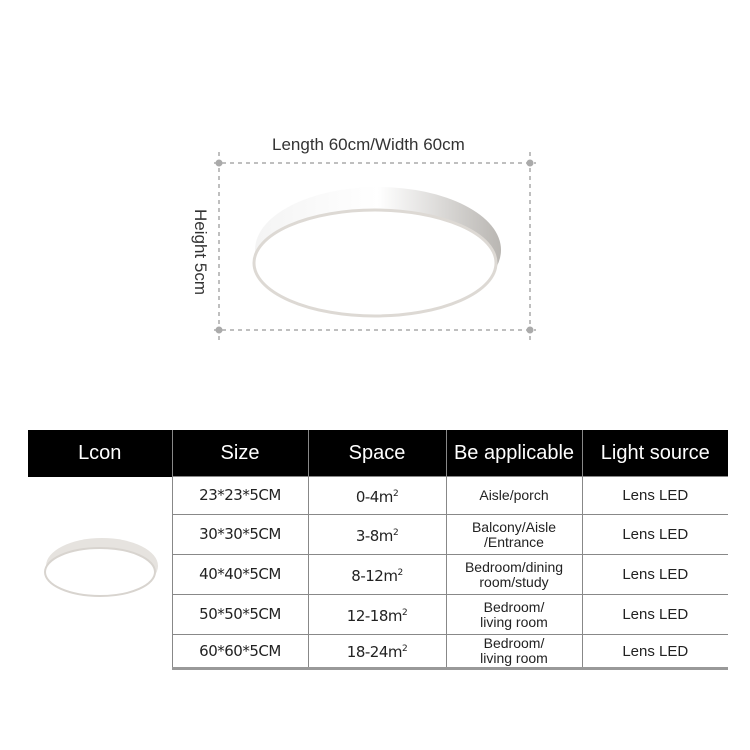 This screenshot has height=750, width=750. What do you see at coordinates (100, 573) in the screenshot?
I see `lamp-icon` at bounding box center [100, 573].